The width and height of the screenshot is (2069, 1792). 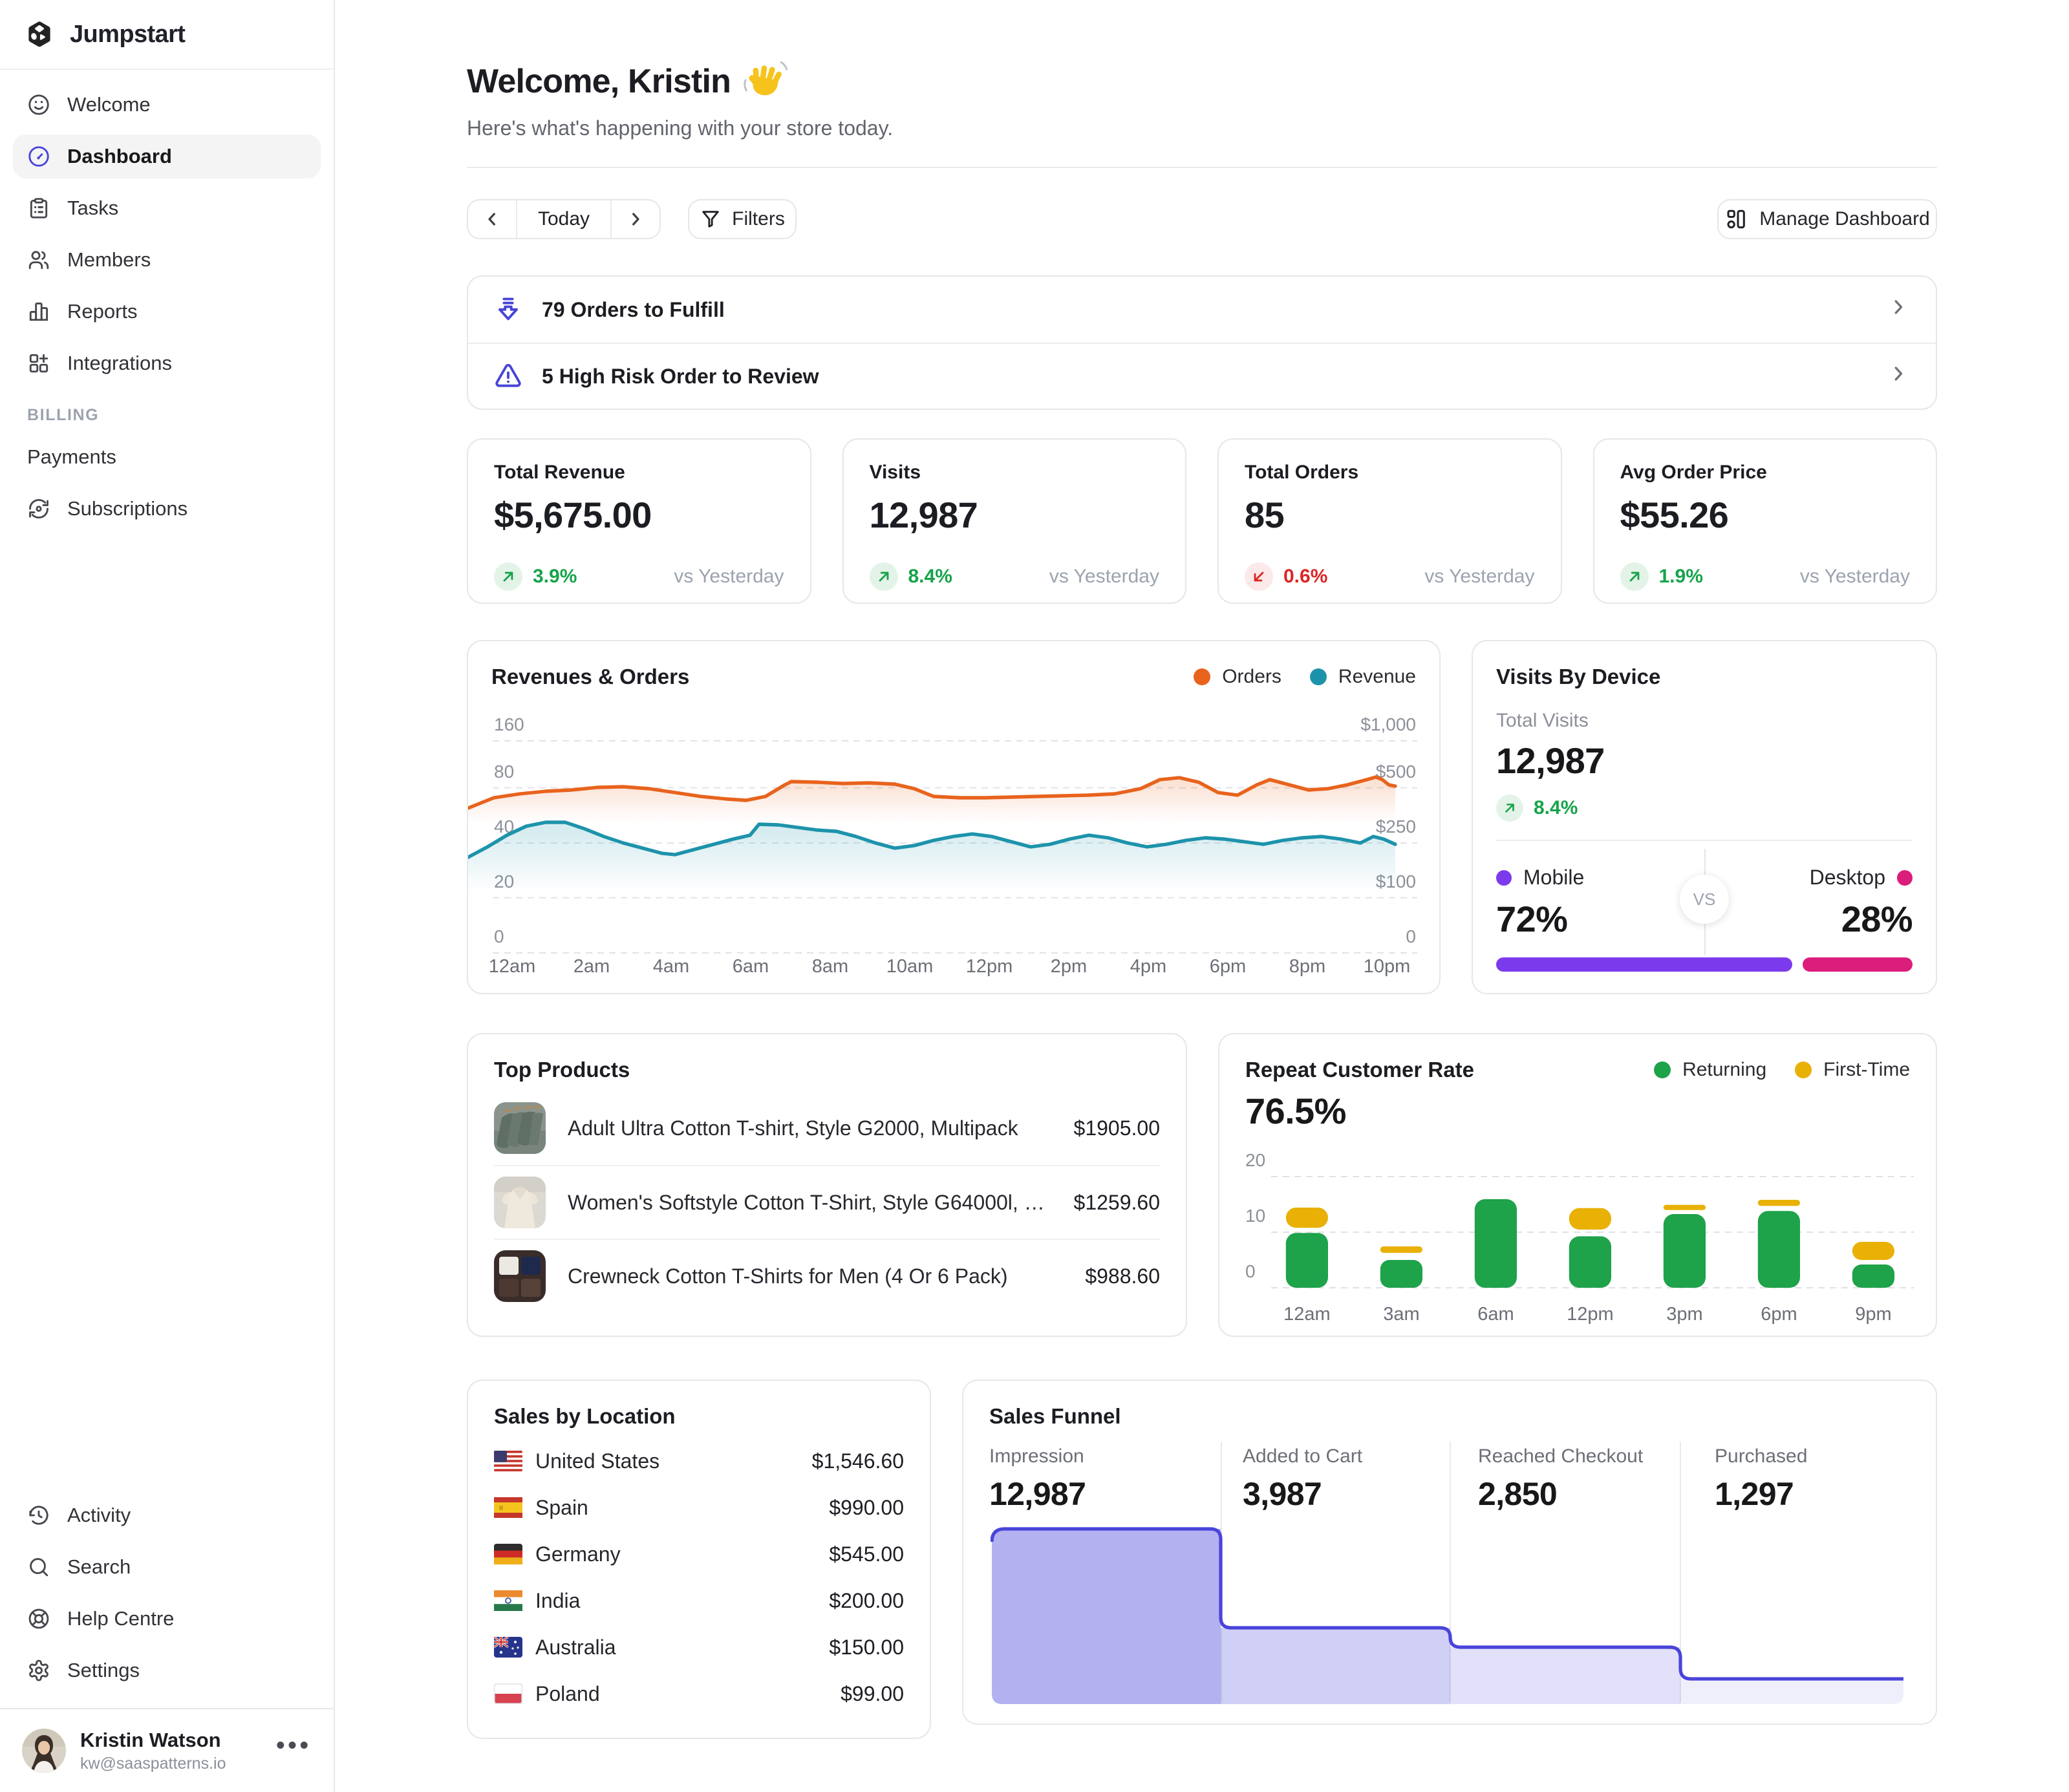 What do you see at coordinates (910, 967) in the screenshot?
I see `svg-text: 10am` at bounding box center [910, 967].